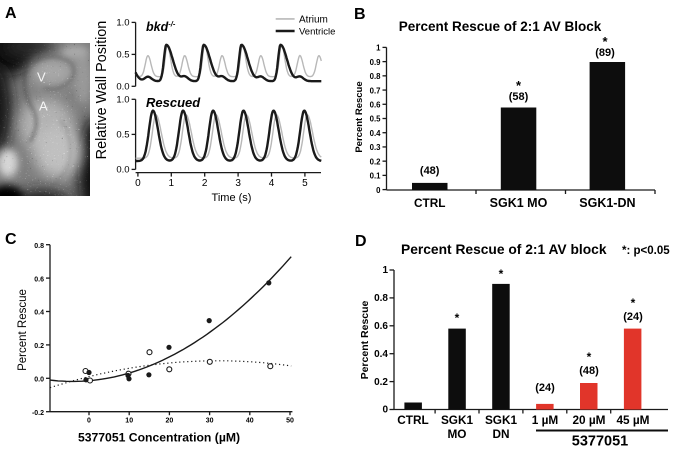 This screenshot has width=675, height=455. Describe the element at coordinates (646, 251) in the screenshot. I see `svg-text: *: p<0.05` at that location.